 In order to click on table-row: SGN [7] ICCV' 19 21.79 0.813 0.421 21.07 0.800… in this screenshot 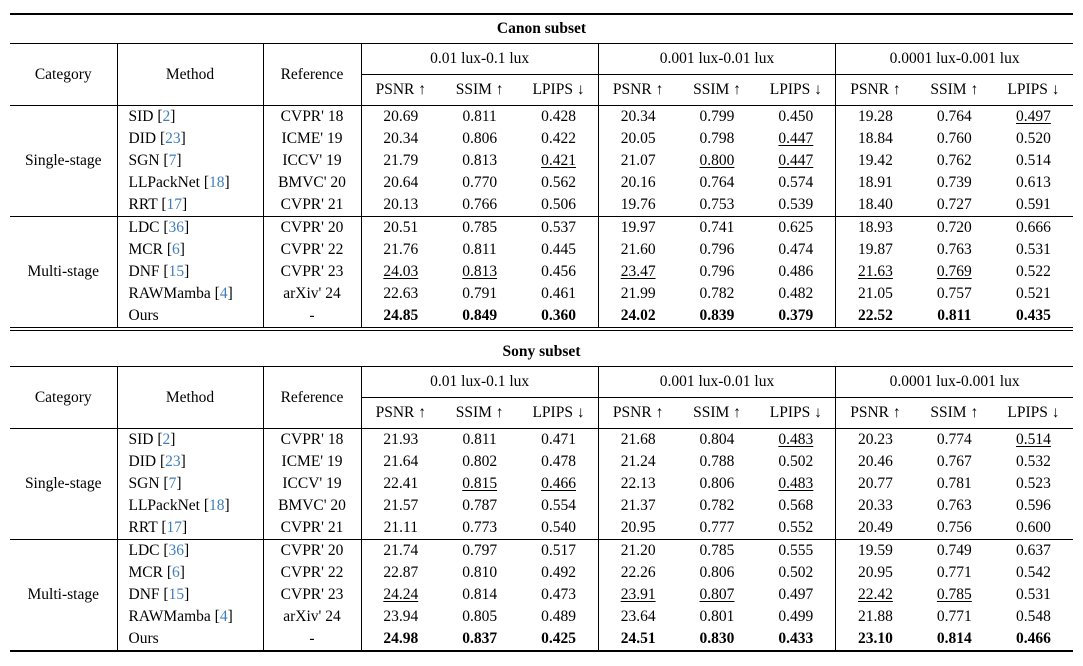, I will do `click(541, 161)`.